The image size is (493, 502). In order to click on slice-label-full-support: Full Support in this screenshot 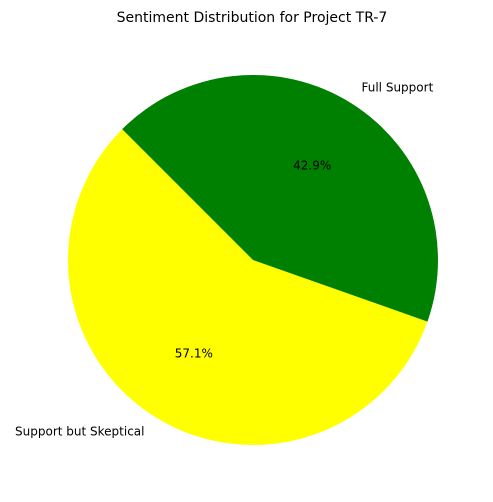, I will do `click(398, 87)`.